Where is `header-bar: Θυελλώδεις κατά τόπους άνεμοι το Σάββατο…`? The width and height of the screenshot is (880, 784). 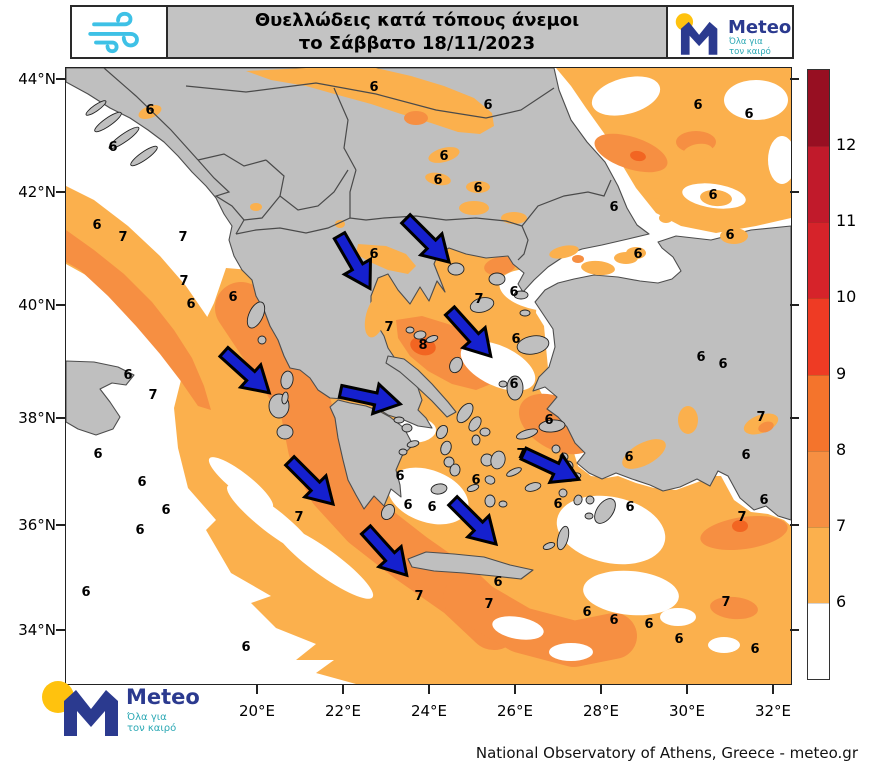
header-bar: Θυελλώδεις κατά τόπους άνεμοι το Σάββατο… is located at coordinates (432, 32).